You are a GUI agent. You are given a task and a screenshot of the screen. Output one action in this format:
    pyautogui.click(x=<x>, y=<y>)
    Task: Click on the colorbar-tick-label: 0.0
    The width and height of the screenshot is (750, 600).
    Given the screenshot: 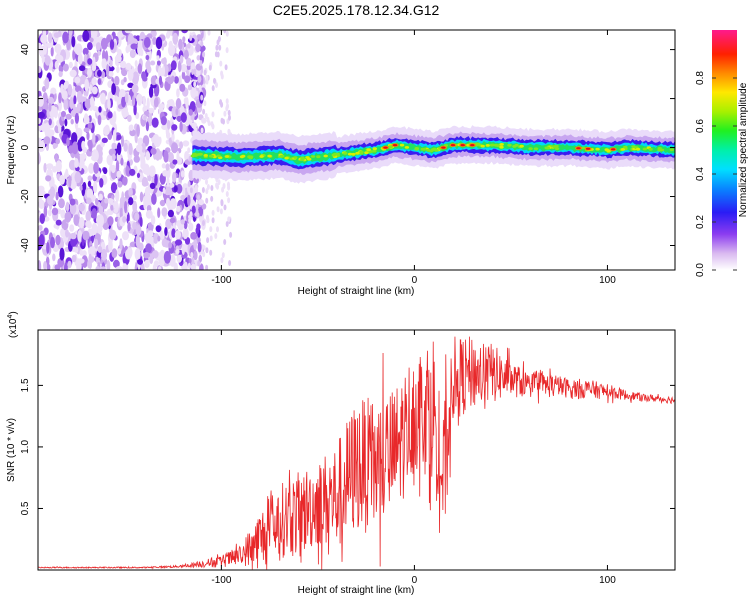 What is the action you would take?
    pyautogui.click(x=700, y=270)
    